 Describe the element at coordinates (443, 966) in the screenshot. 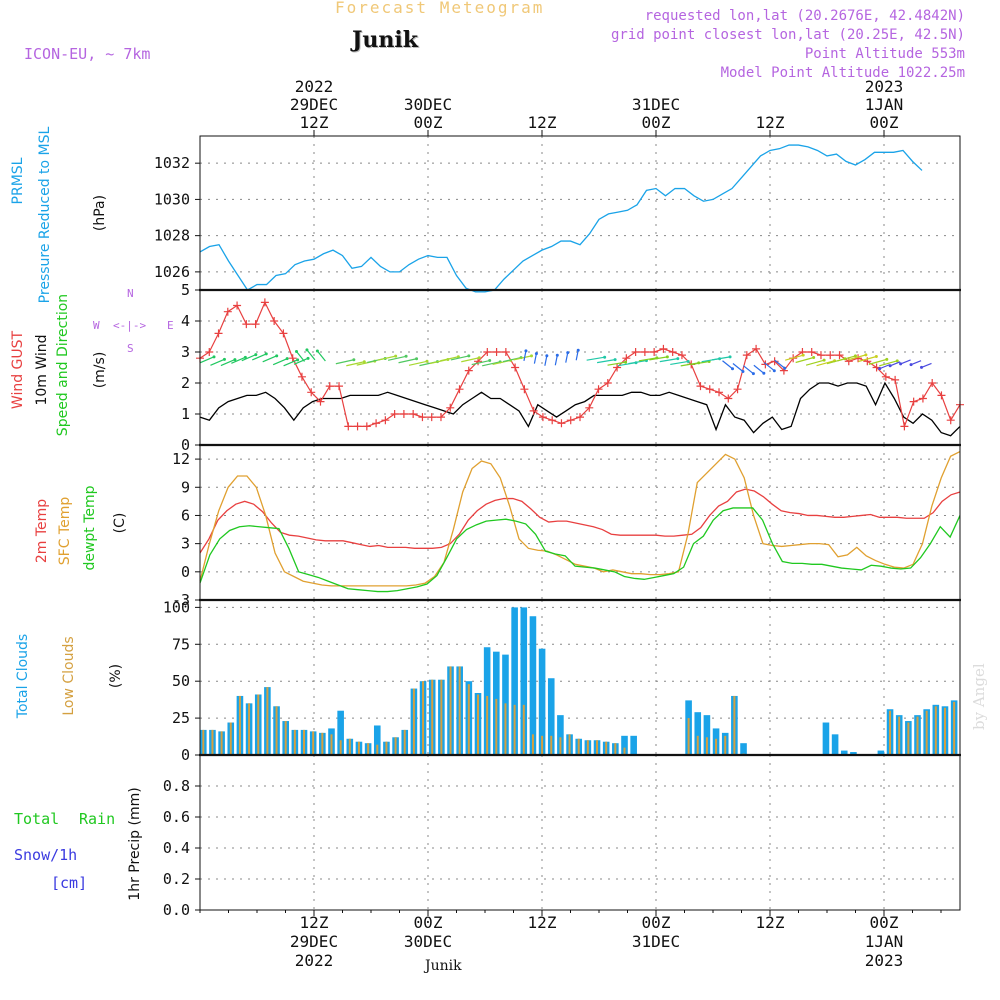

I see `footer-location: Junik` at that location.